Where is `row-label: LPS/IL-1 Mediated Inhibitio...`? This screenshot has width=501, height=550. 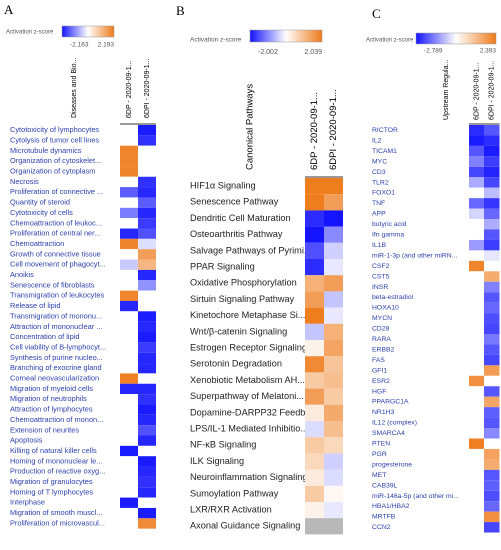
row-label: LPS/IL-1 Mediated Inhibitio... is located at coordinates (249, 429).